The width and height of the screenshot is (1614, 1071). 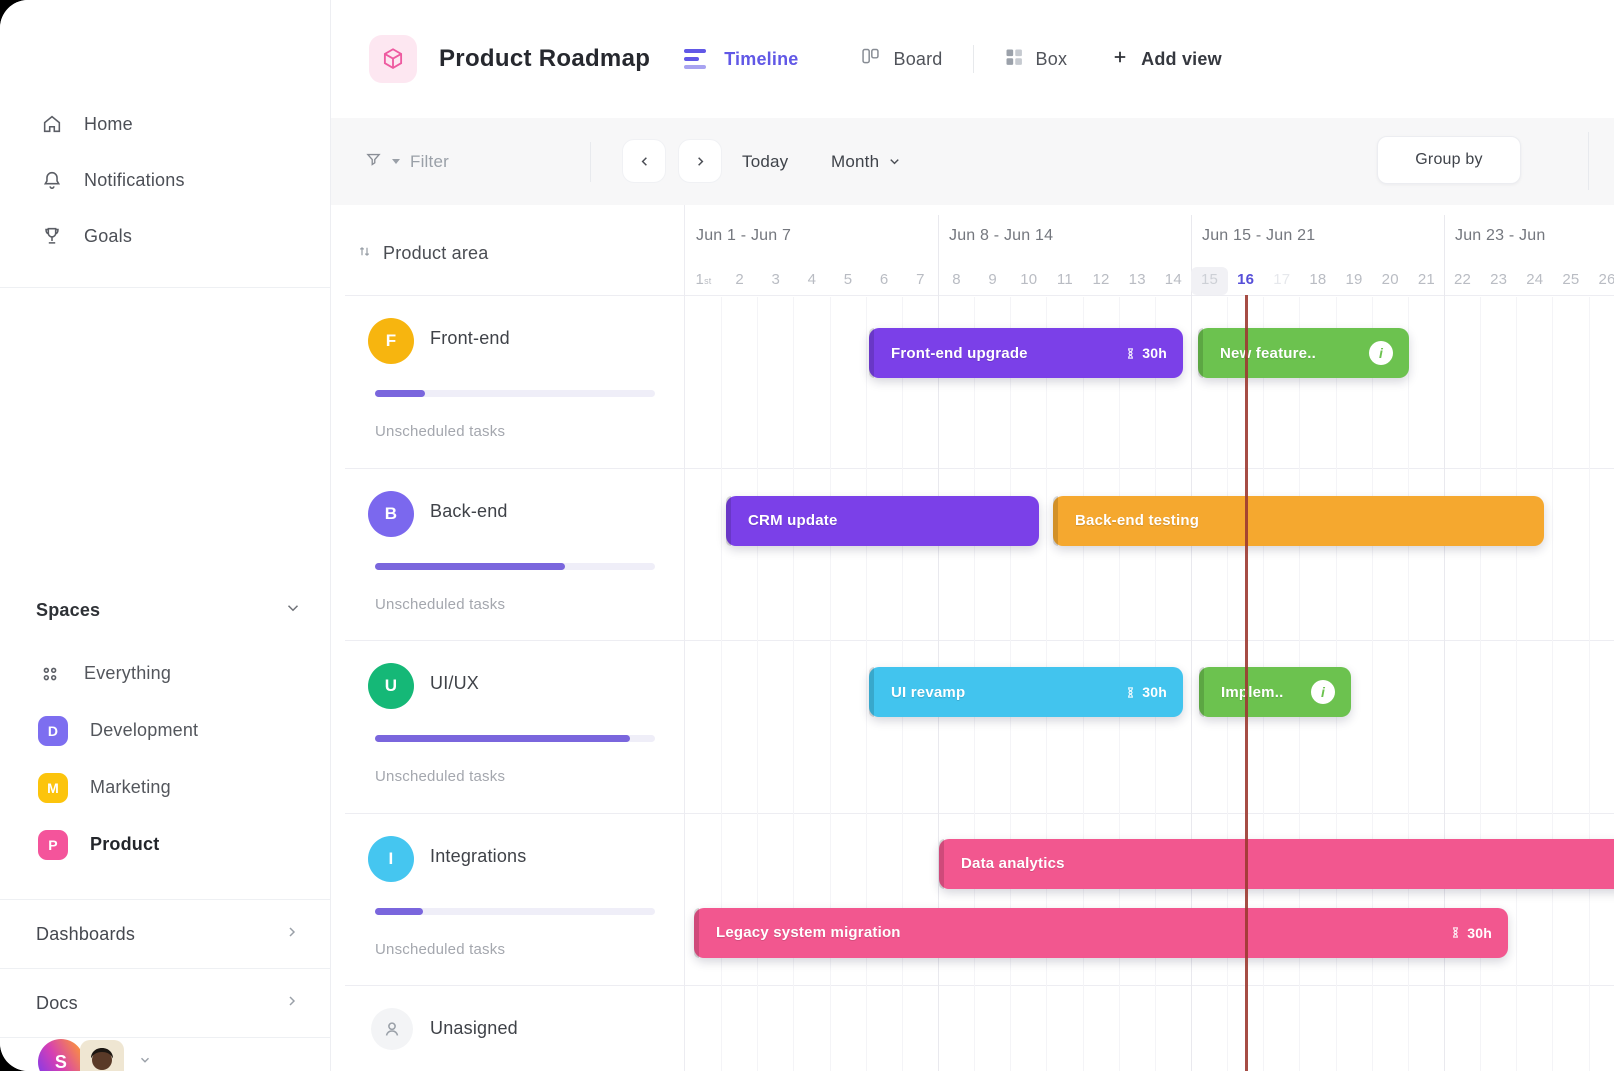 I want to click on space-label: Product, so click(x=125, y=844).